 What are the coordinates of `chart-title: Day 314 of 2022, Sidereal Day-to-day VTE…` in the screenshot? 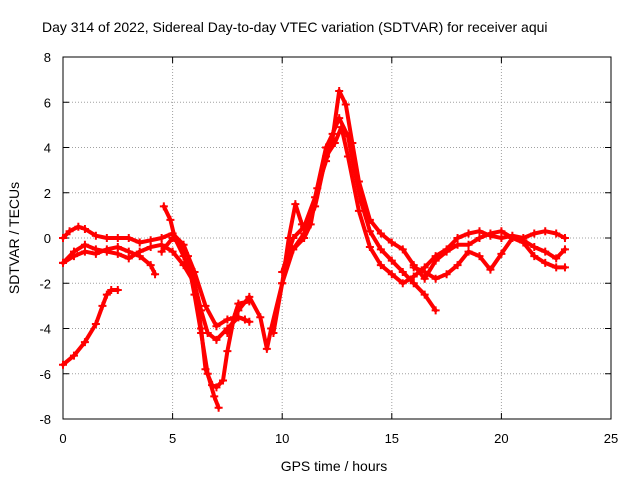 It's located at (295, 27).